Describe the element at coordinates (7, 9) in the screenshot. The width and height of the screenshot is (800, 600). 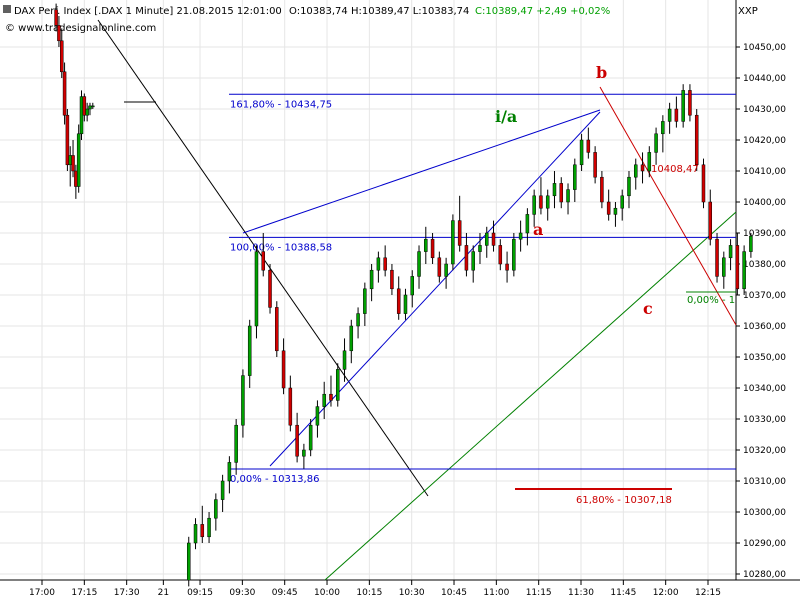
I see `header-icon` at that location.